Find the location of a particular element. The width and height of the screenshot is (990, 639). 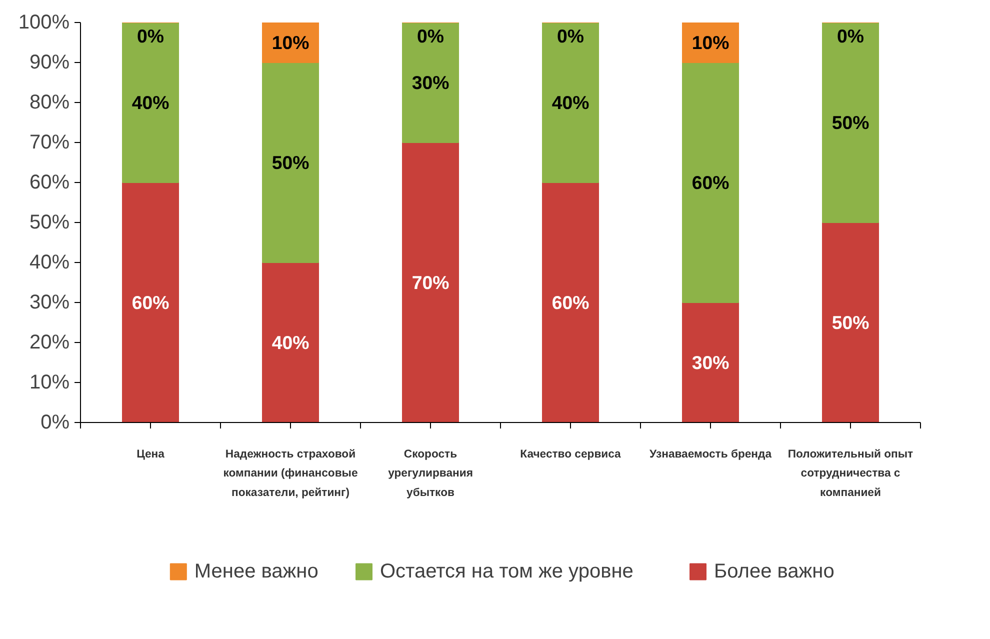

y-tick-label: 100% is located at coordinates (44, 23).